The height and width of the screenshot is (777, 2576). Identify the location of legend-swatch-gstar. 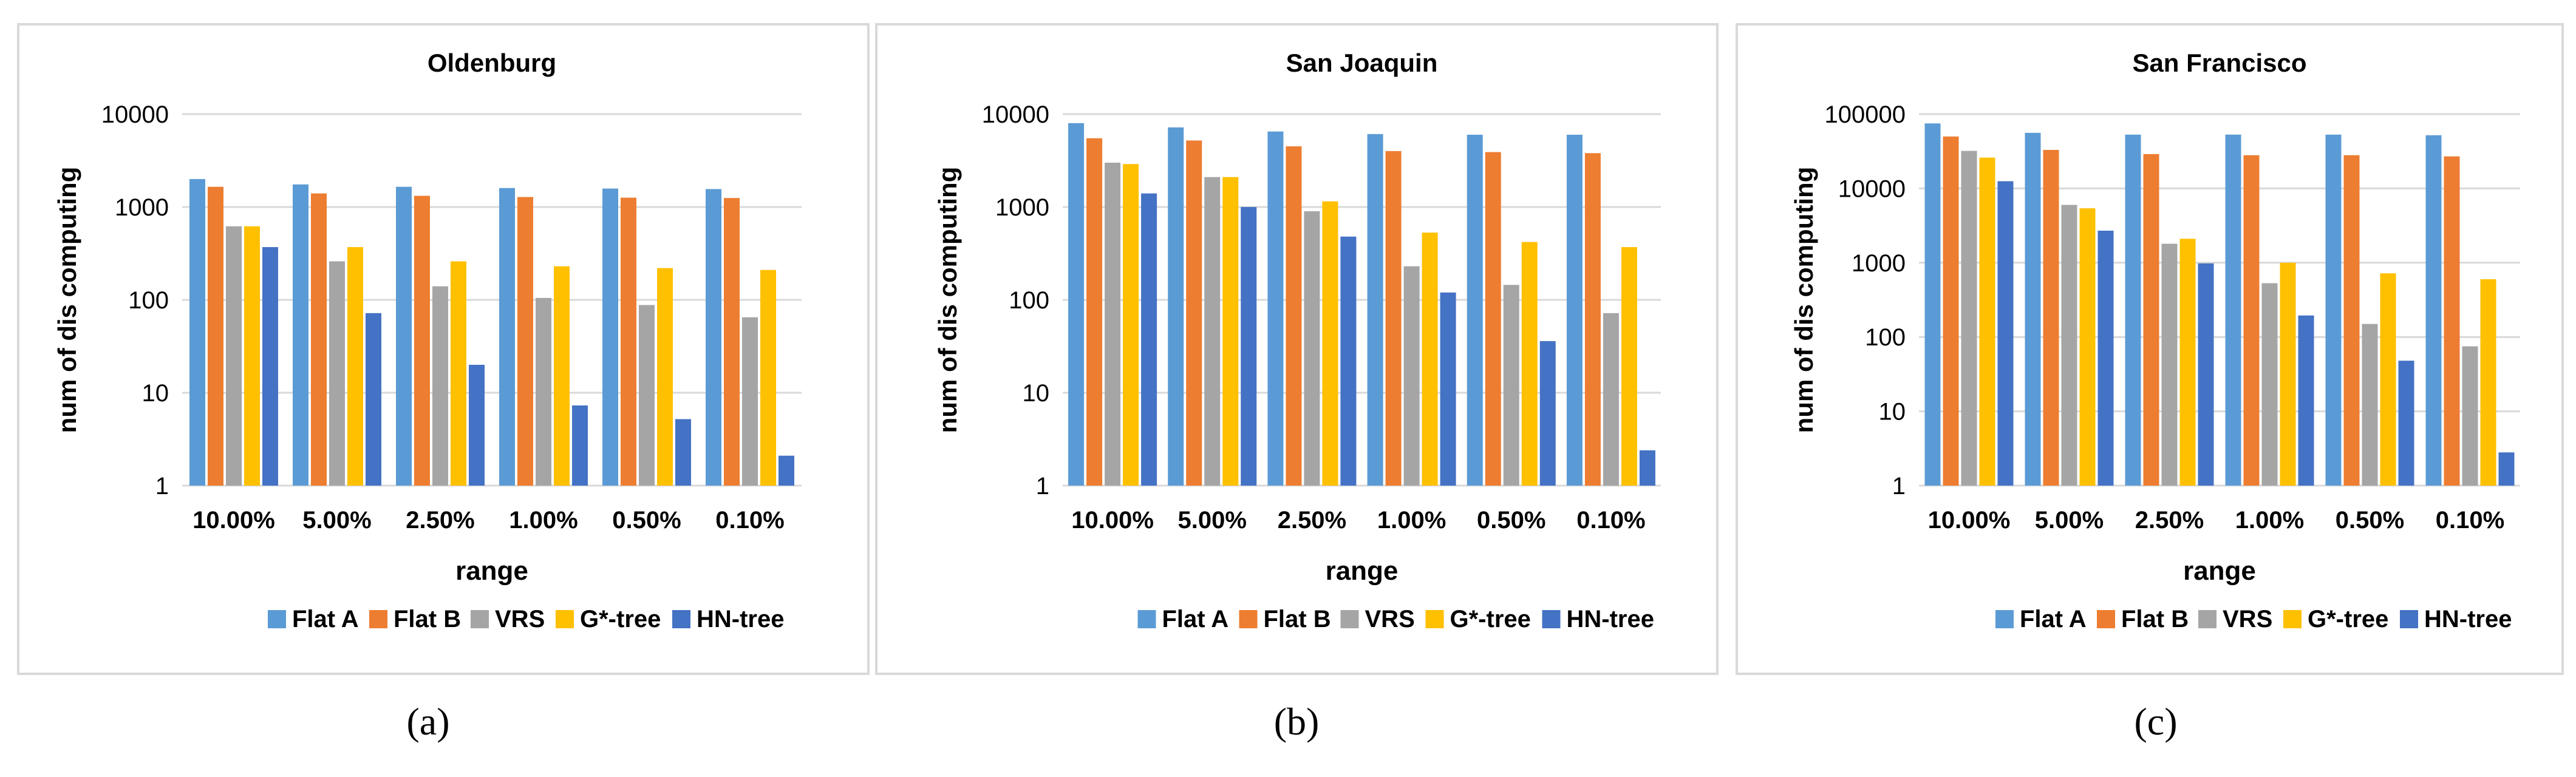
(565, 619).